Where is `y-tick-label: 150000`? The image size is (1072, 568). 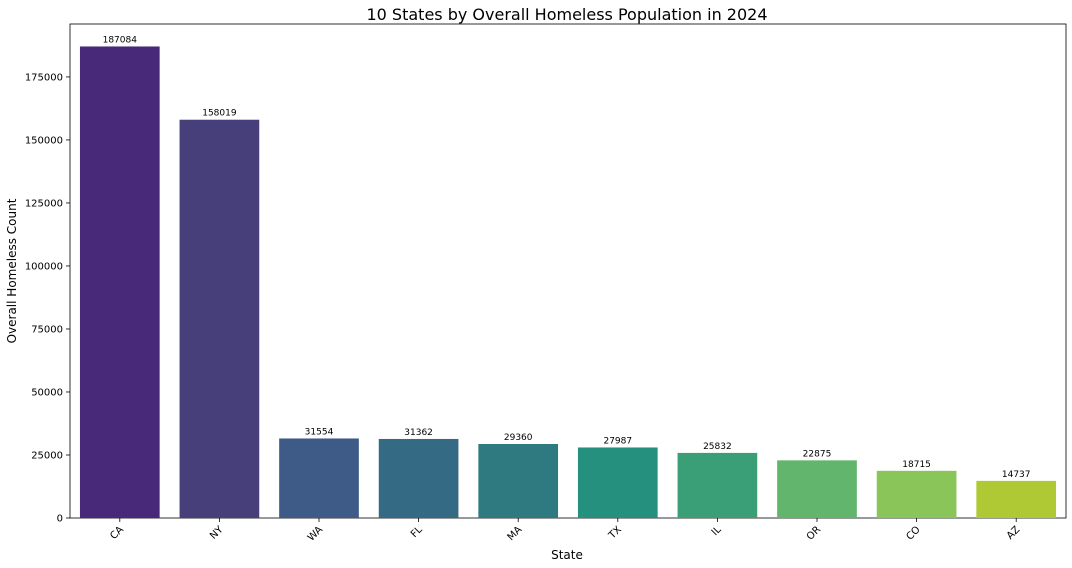 y-tick-label: 150000 is located at coordinates (44, 140).